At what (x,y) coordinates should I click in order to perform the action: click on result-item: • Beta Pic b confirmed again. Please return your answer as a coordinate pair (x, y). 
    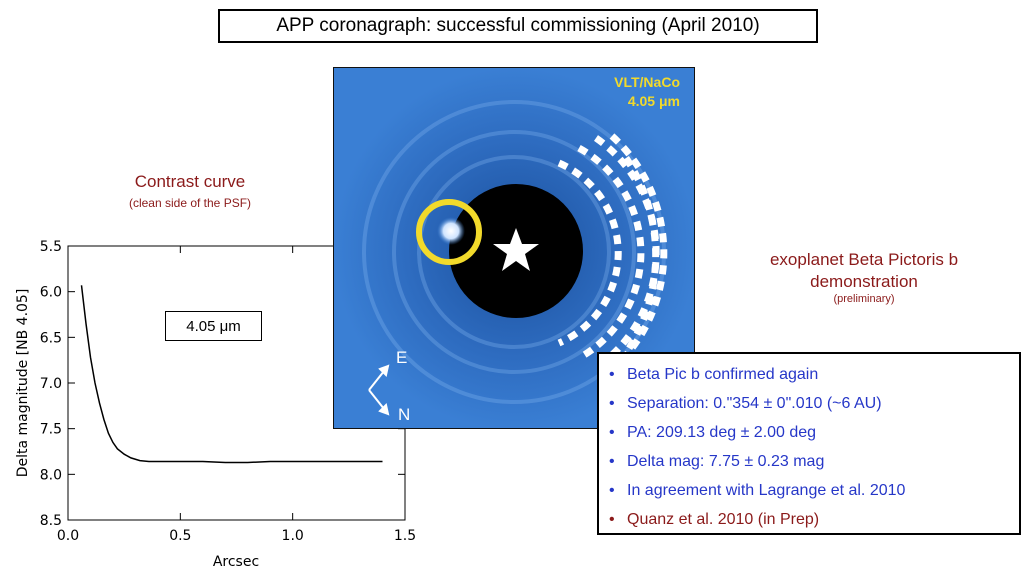
    Looking at the image, I should click on (814, 374).